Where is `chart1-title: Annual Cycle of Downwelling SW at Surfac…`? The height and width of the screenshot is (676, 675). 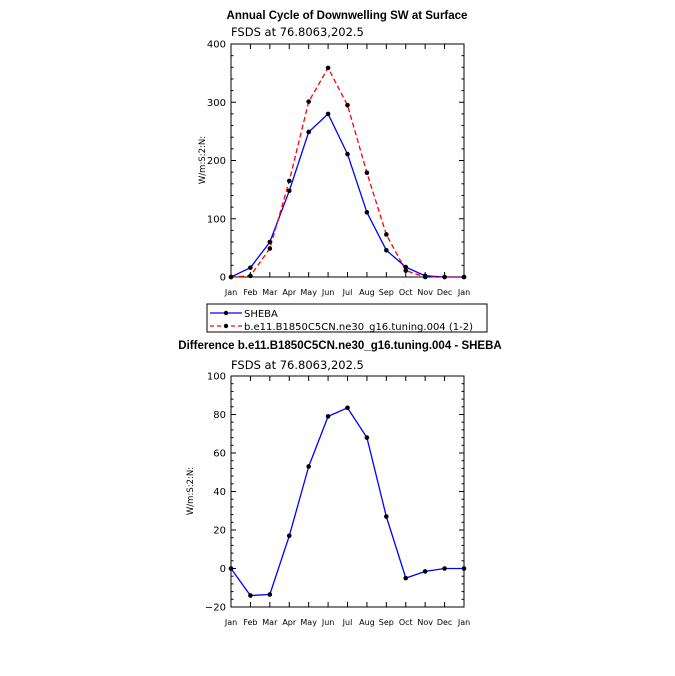
chart1-title: Annual Cycle of Downwelling SW at Surfac… is located at coordinates (347, 16).